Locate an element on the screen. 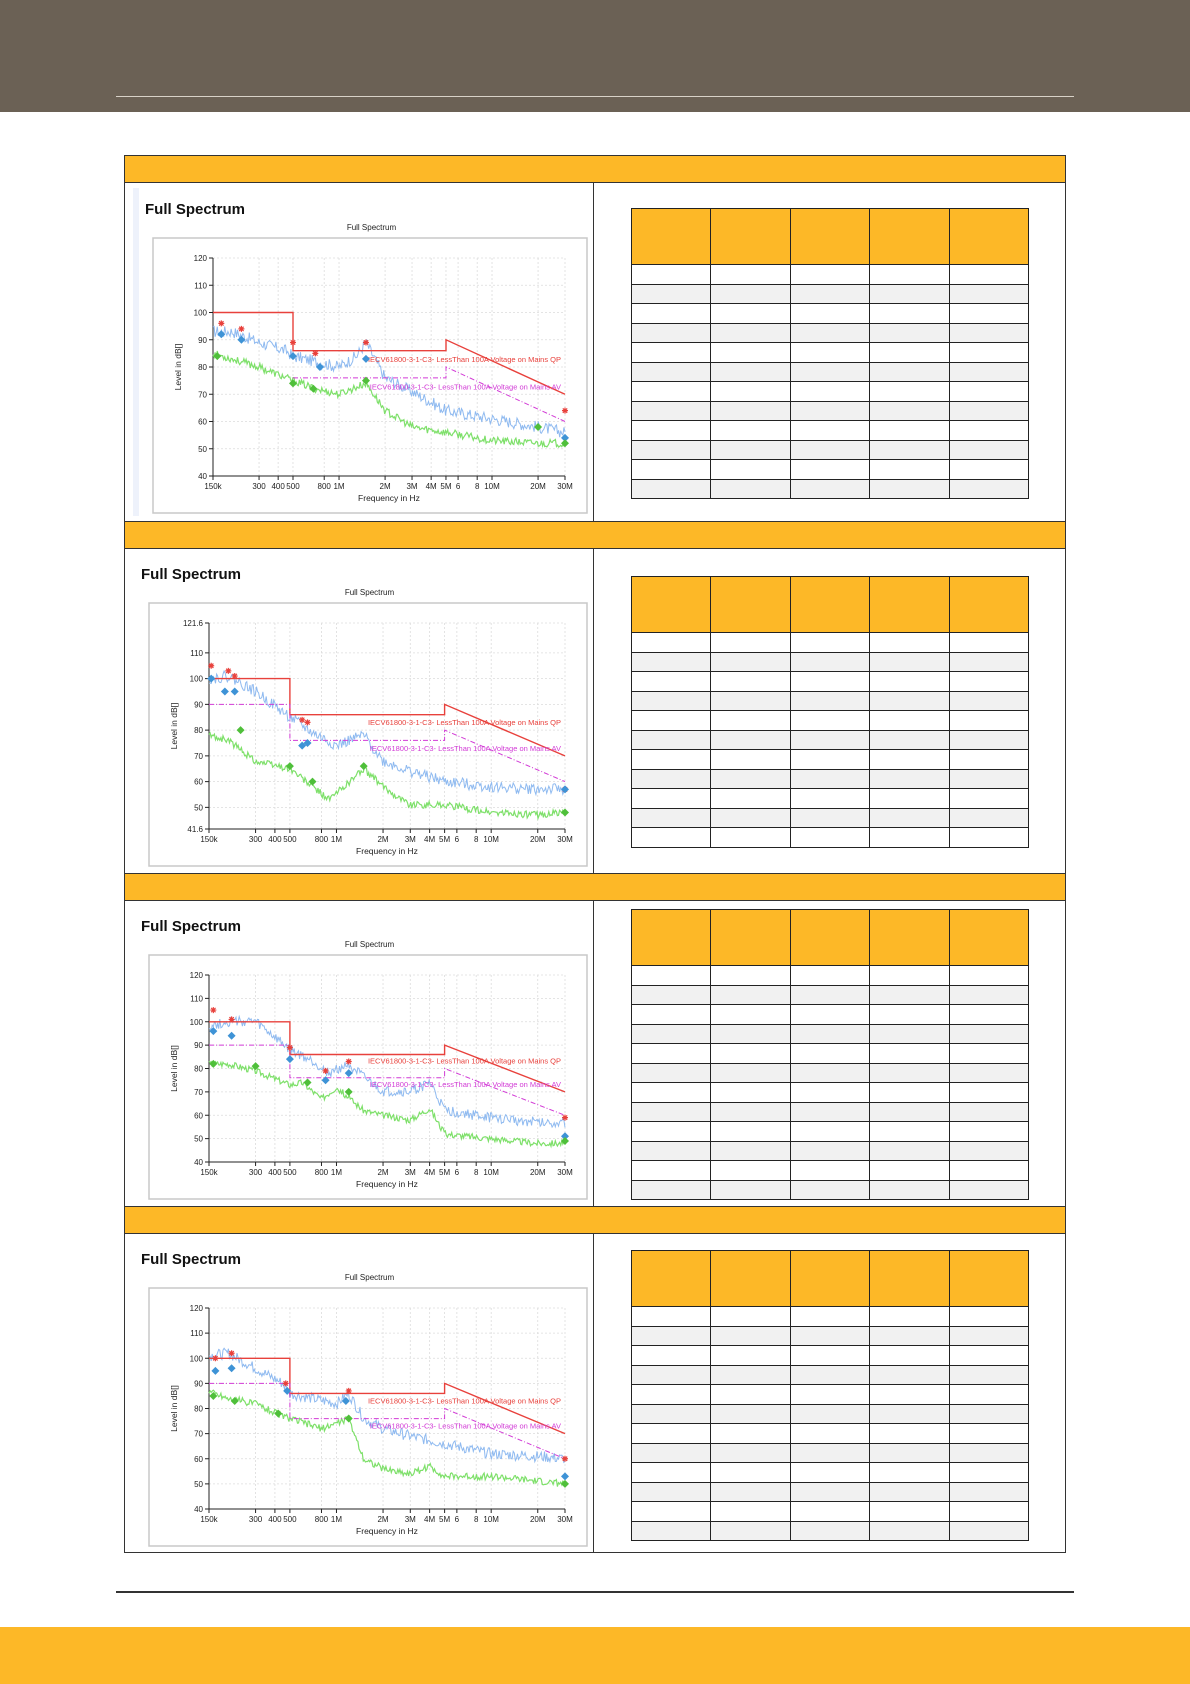  y-tick-label: 110 is located at coordinates (196, 998).